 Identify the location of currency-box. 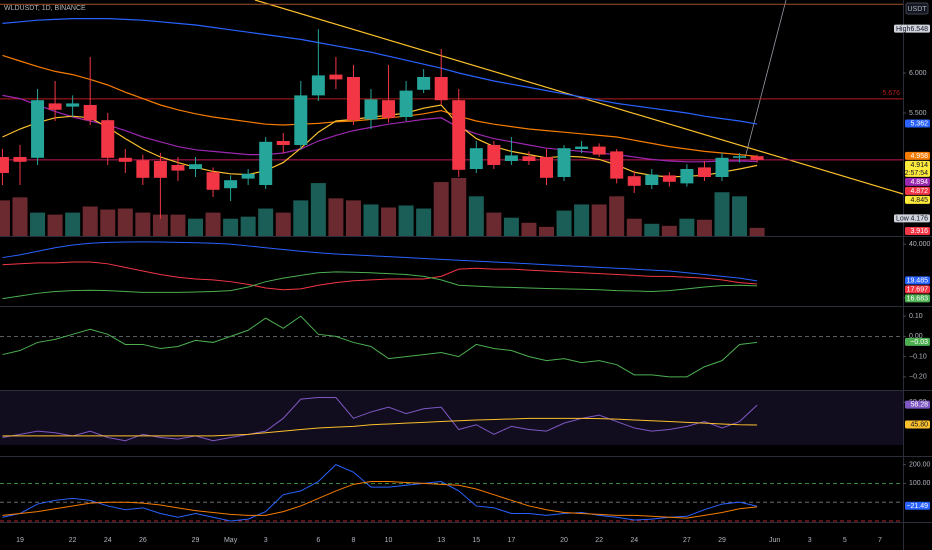
(917, 8).